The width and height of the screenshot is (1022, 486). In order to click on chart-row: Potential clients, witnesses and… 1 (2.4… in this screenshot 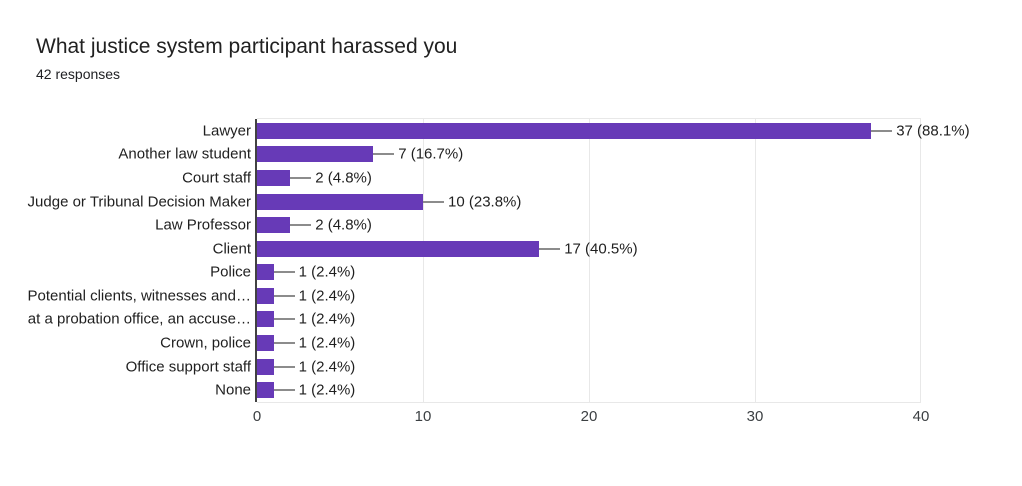, I will do `click(474, 296)`.